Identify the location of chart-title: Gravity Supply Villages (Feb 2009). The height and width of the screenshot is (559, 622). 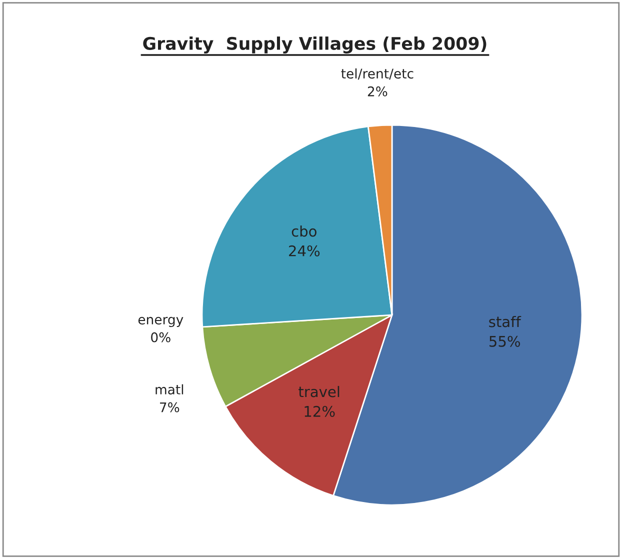
(314, 45).